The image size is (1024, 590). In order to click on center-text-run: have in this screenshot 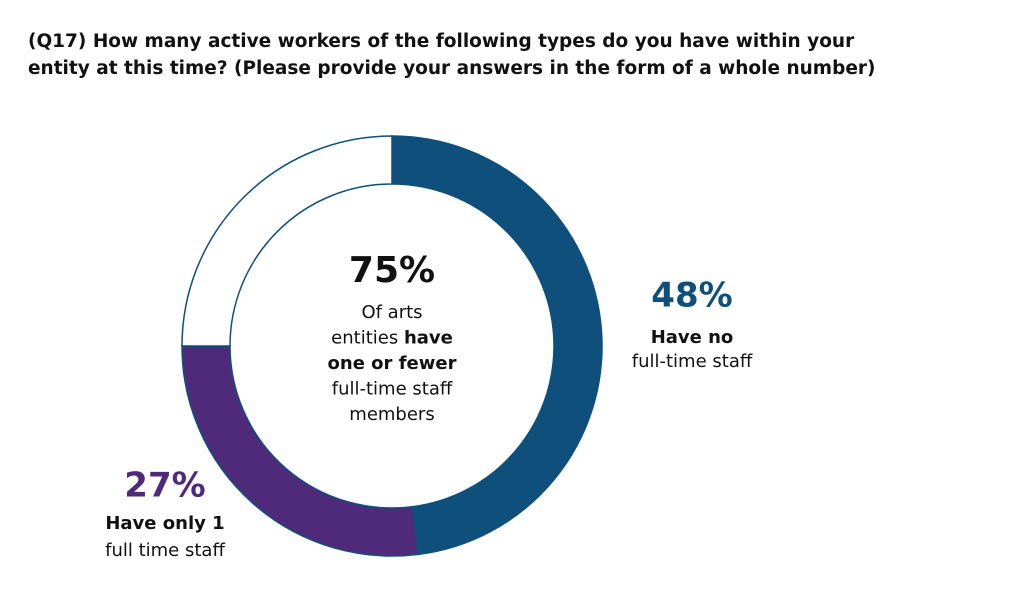, I will do `click(428, 338)`.